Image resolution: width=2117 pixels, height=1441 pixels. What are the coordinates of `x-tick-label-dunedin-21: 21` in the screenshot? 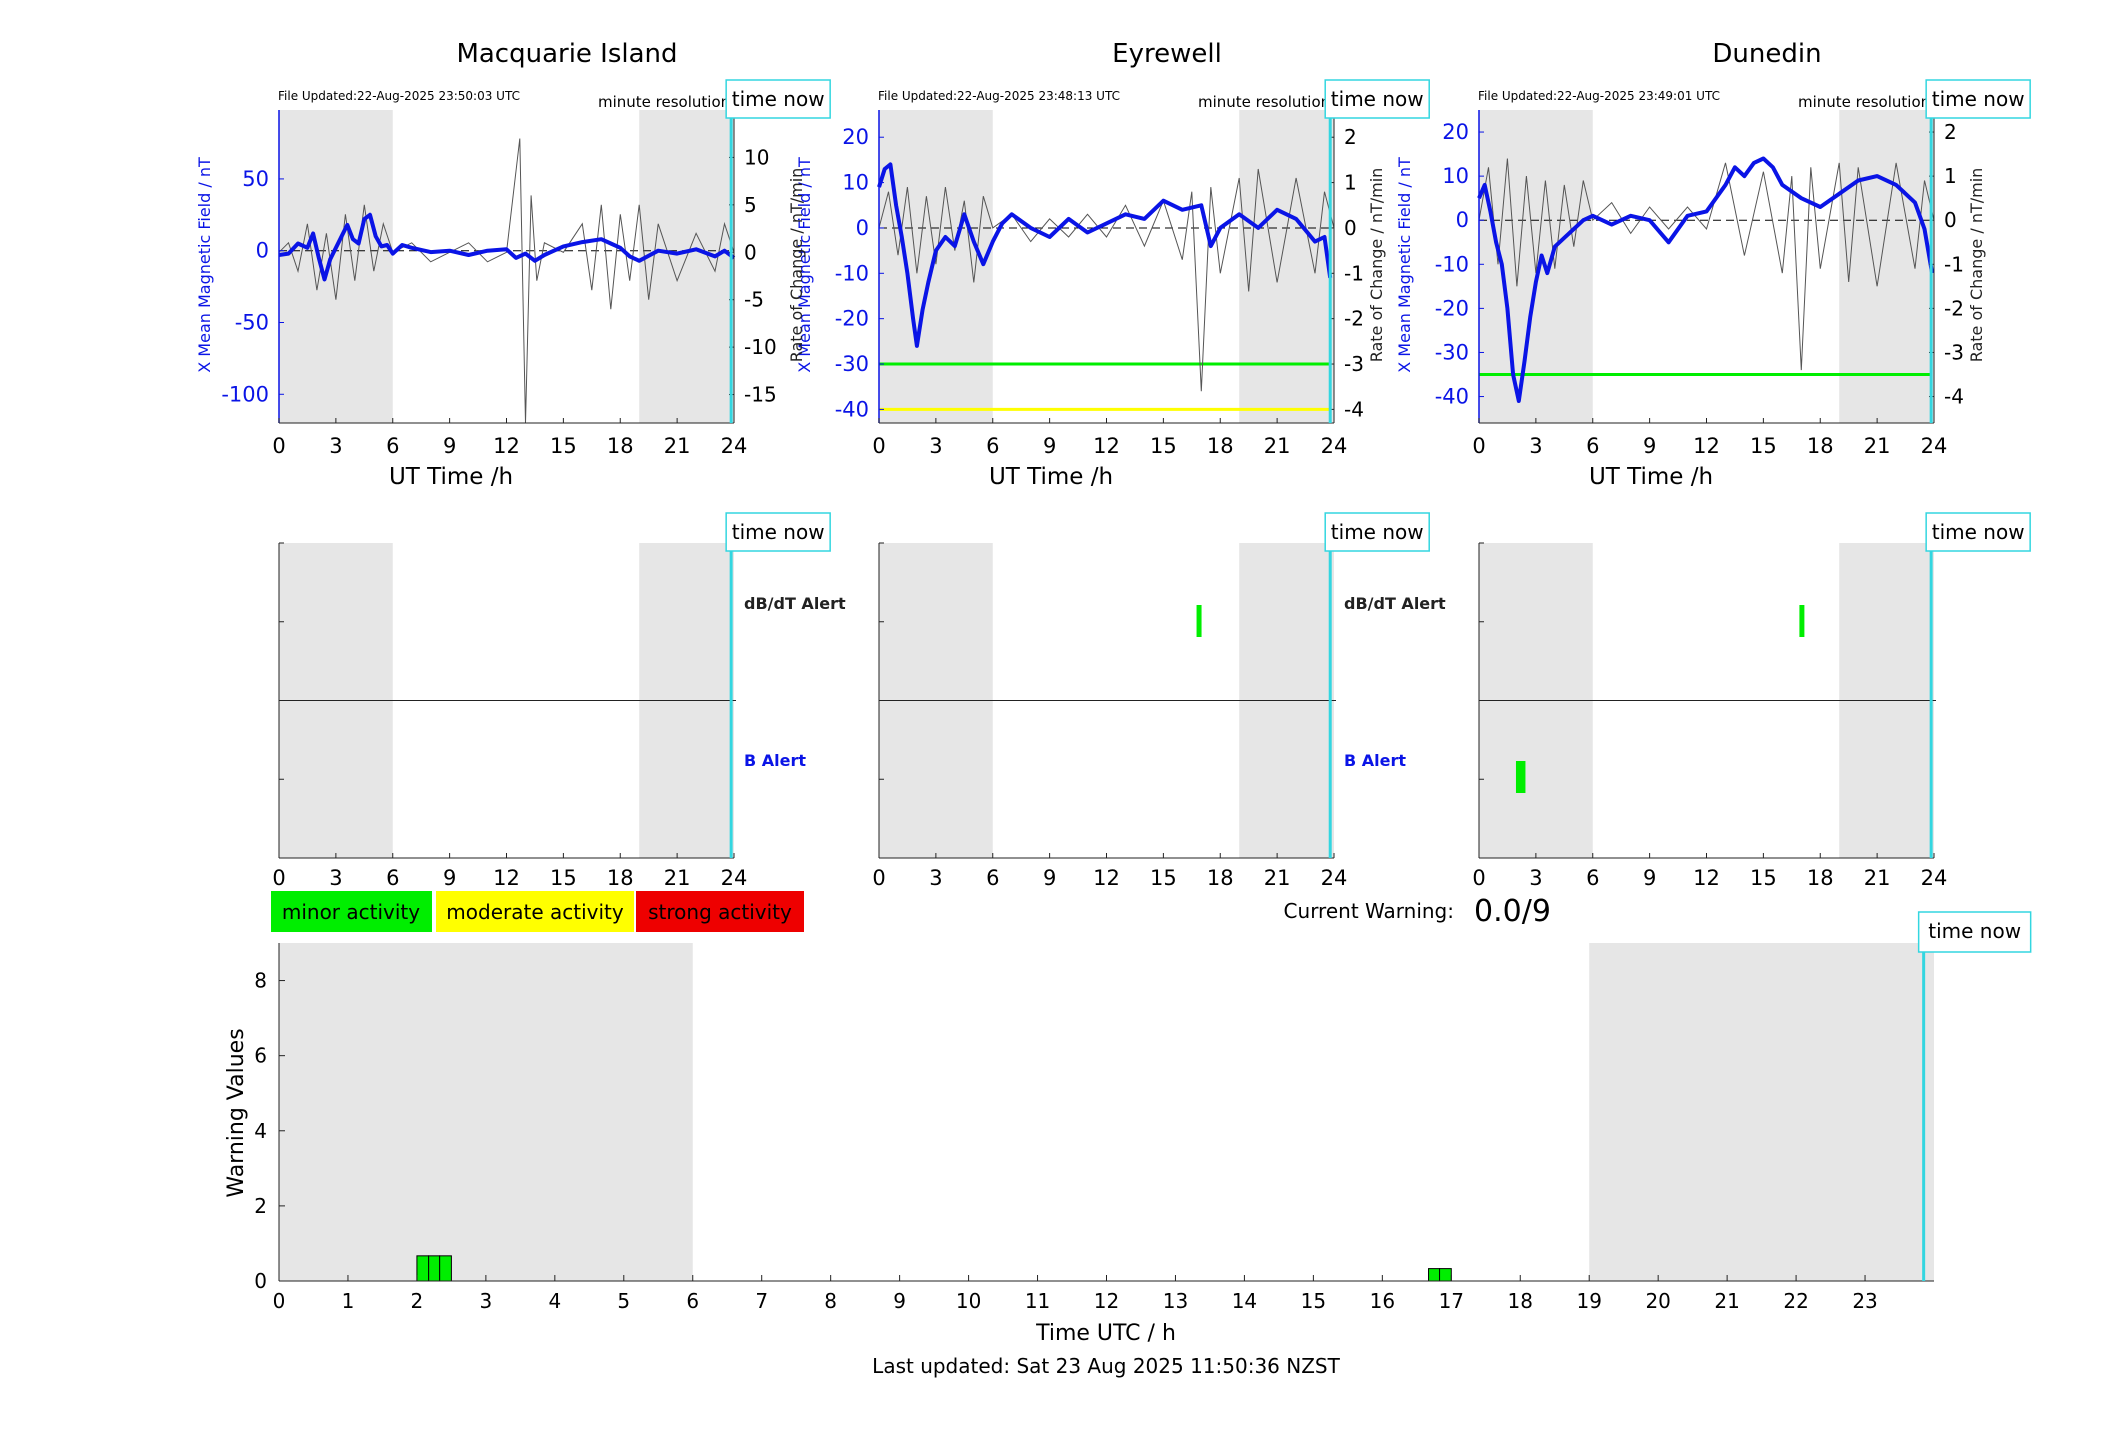 It's located at (1877, 446).